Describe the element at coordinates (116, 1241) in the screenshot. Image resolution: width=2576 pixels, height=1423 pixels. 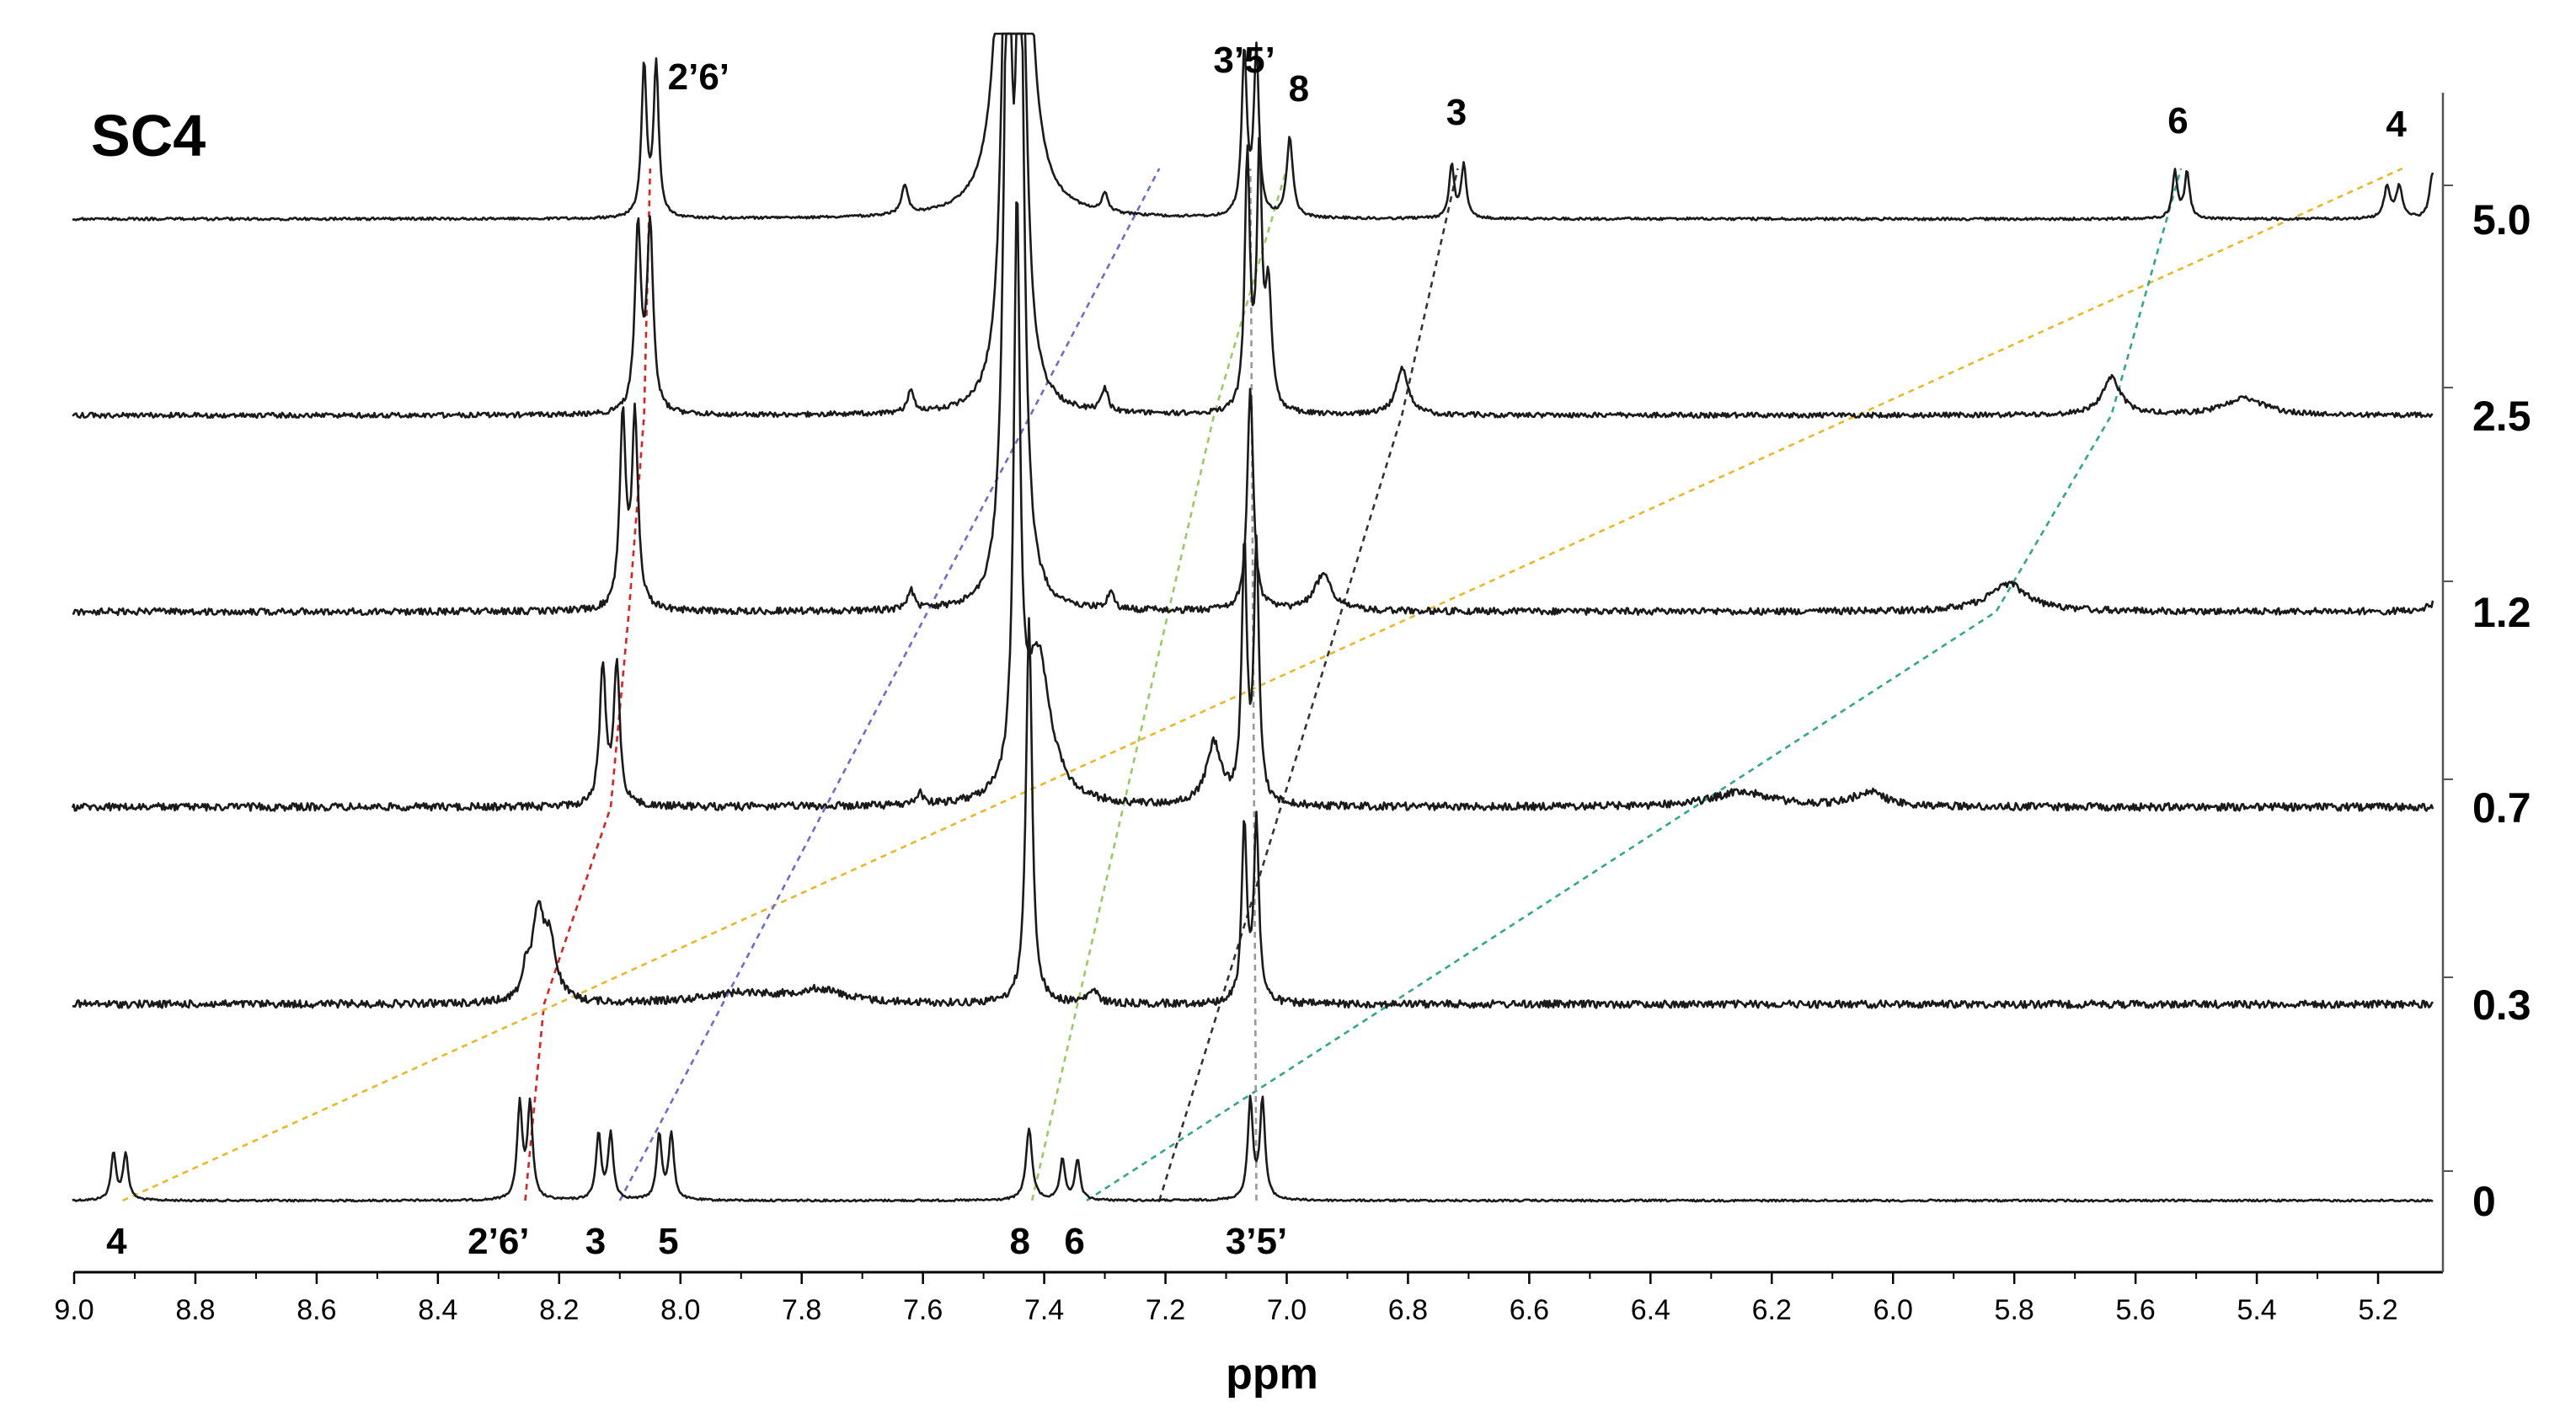
I see `peak-label-bottom: 4` at that location.